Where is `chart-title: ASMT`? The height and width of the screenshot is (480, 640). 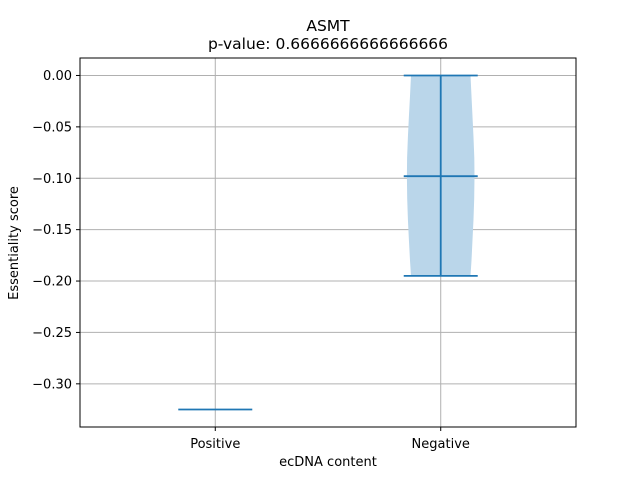 chart-title: ASMT is located at coordinates (328, 26).